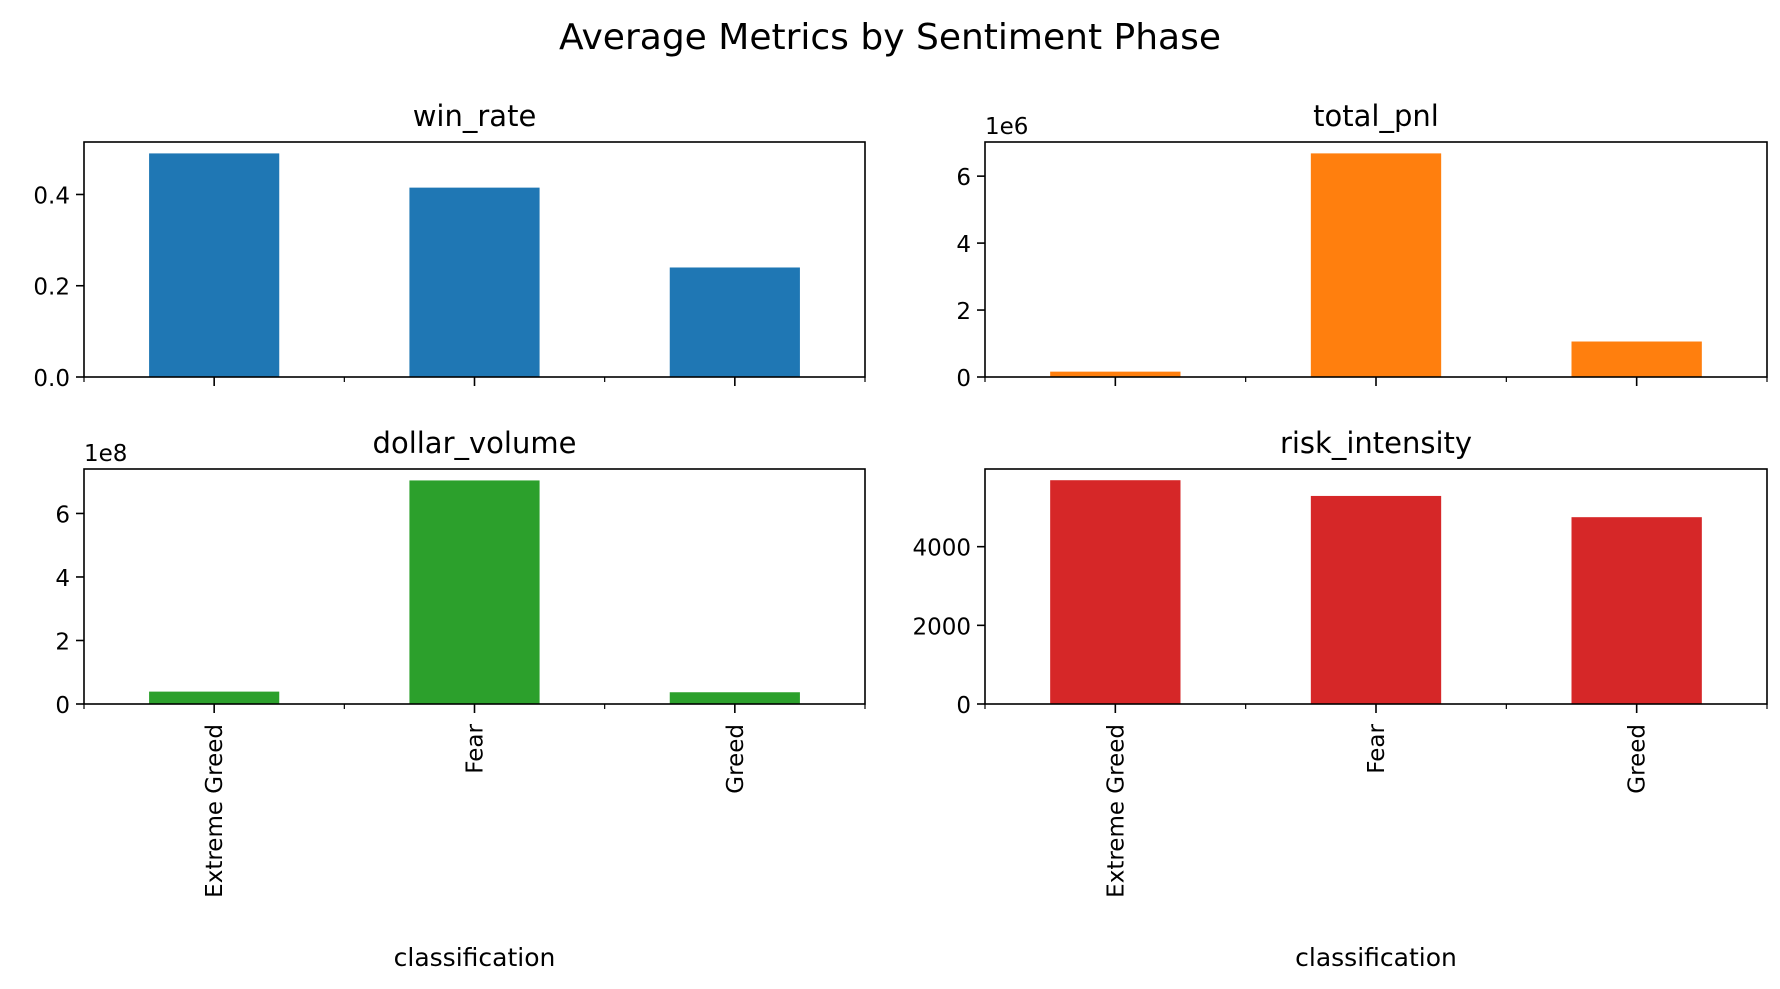 Image resolution: width=1780 pixels, height=989 pixels. Describe the element at coordinates (1115, 374) in the screenshot. I see `bar-total-pnl-extreme-greed` at that location.